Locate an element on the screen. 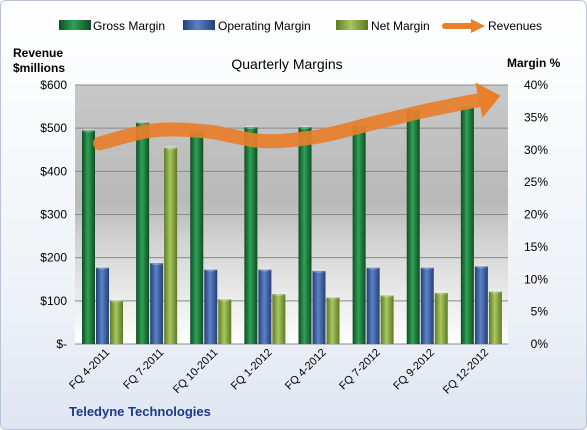  legend-swatch-revenues is located at coordinates (463, 26).